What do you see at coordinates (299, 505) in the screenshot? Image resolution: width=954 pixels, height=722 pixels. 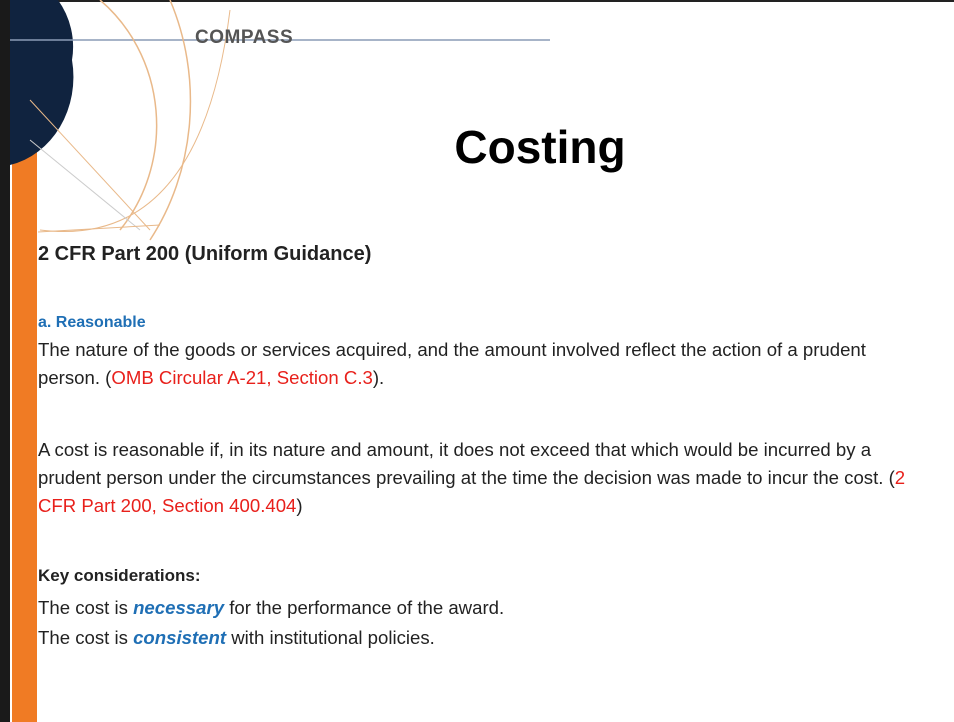 I see `text-run: )` at bounding box center [299, 505].